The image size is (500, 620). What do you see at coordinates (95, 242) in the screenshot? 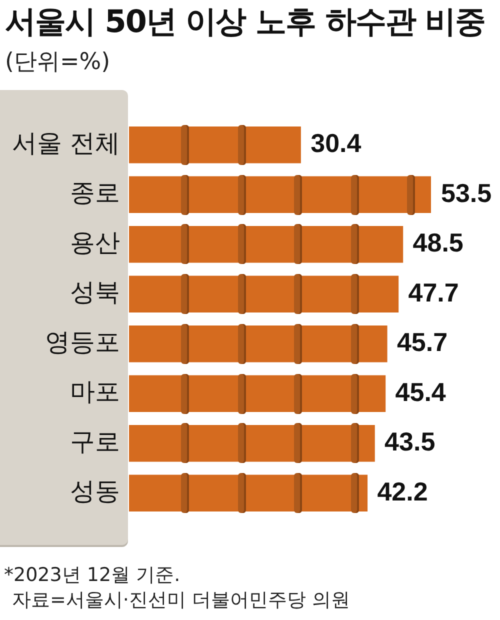
I see `y-tick-label: 용산` at bounding box center [95, 242].